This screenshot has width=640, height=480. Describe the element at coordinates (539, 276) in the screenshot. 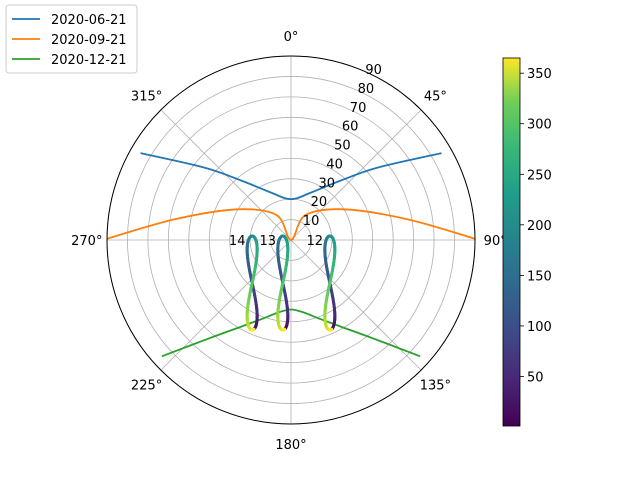

I see `colorbar-tick-label: 150` at that location.